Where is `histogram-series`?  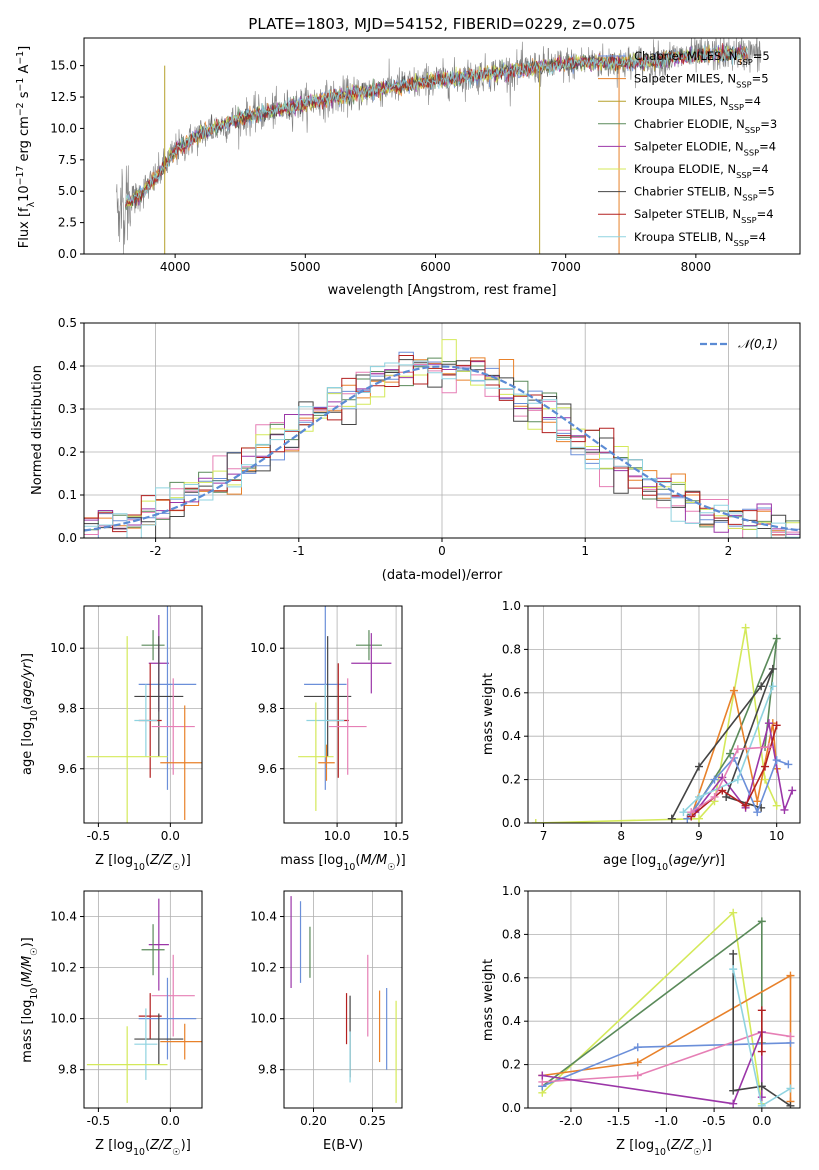
histogram-series is located at coordinates (442, 438).